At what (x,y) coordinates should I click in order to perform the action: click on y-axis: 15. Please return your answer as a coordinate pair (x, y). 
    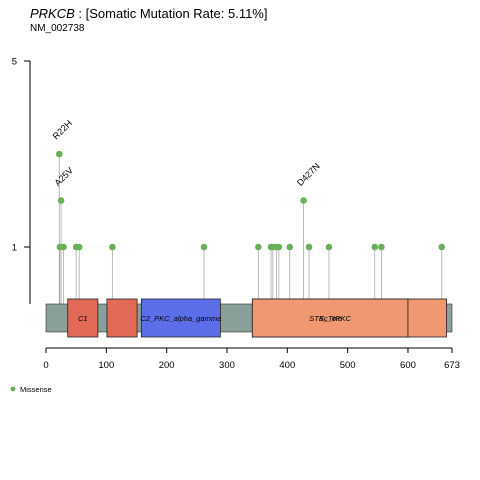
    Looking at the image, I should click on (21, 180).